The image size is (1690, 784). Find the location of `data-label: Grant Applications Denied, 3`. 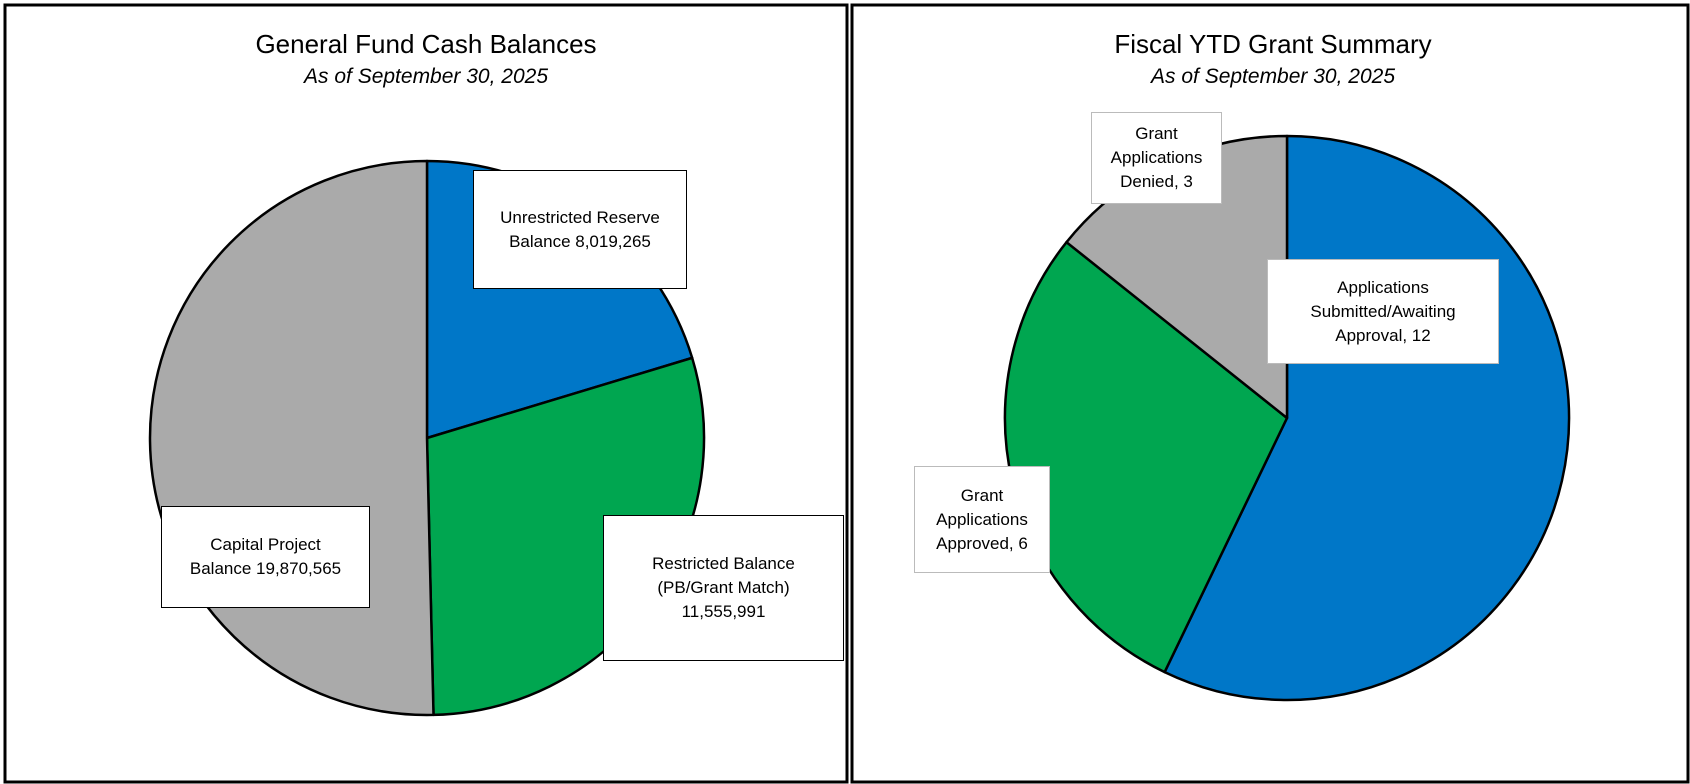

data-label: Grant Applications Denied, 3 is located at coordinates (1156, 158).